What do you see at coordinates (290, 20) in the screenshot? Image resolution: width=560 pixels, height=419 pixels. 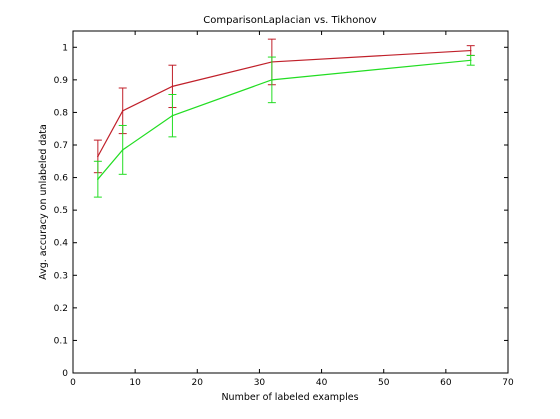 I see `chart-title: ComparisonLaplacian vs. Tikhonov` at bounding box center [290, 20].